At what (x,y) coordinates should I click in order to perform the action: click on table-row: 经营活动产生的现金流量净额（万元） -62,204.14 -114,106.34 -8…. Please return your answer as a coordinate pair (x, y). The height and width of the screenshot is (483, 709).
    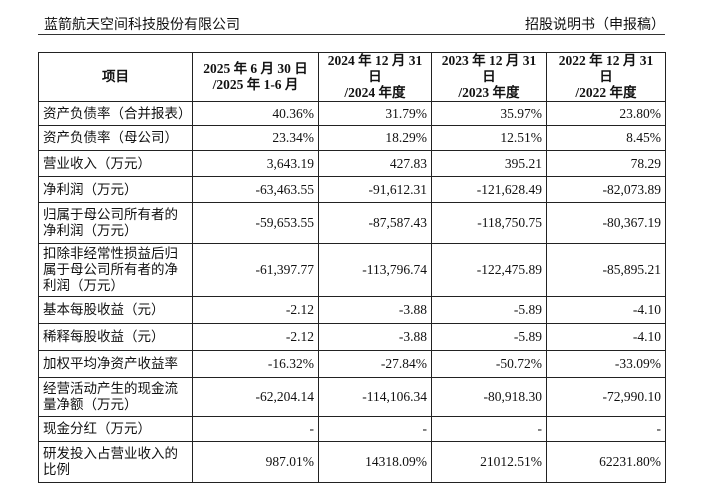
    Looking at the image, I should click on (352, 397).